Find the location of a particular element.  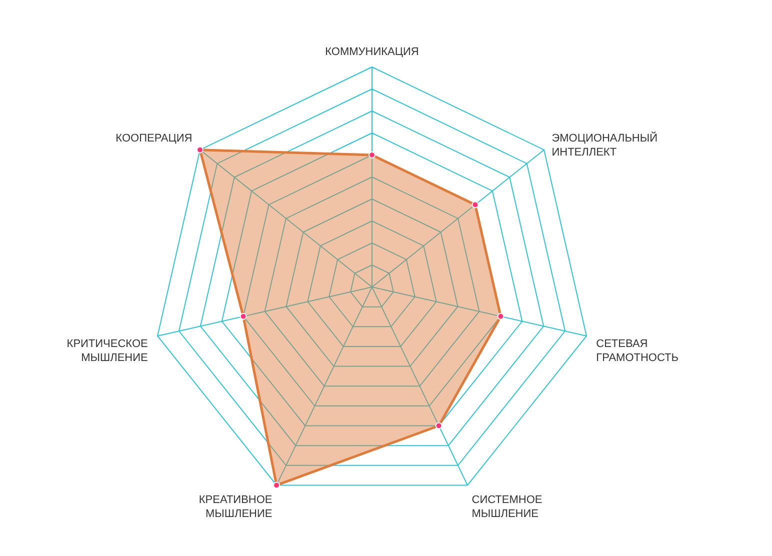

spoke-label: КООПЕРАЦИЯ is located at coordinates (154, 138).